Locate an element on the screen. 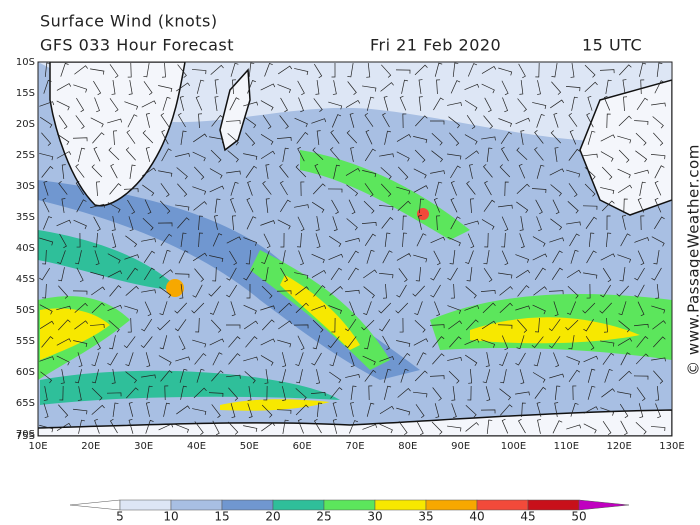 This screenshot has height=525, width=700. latitude-label: 40S is located at coordinates (25, 248).